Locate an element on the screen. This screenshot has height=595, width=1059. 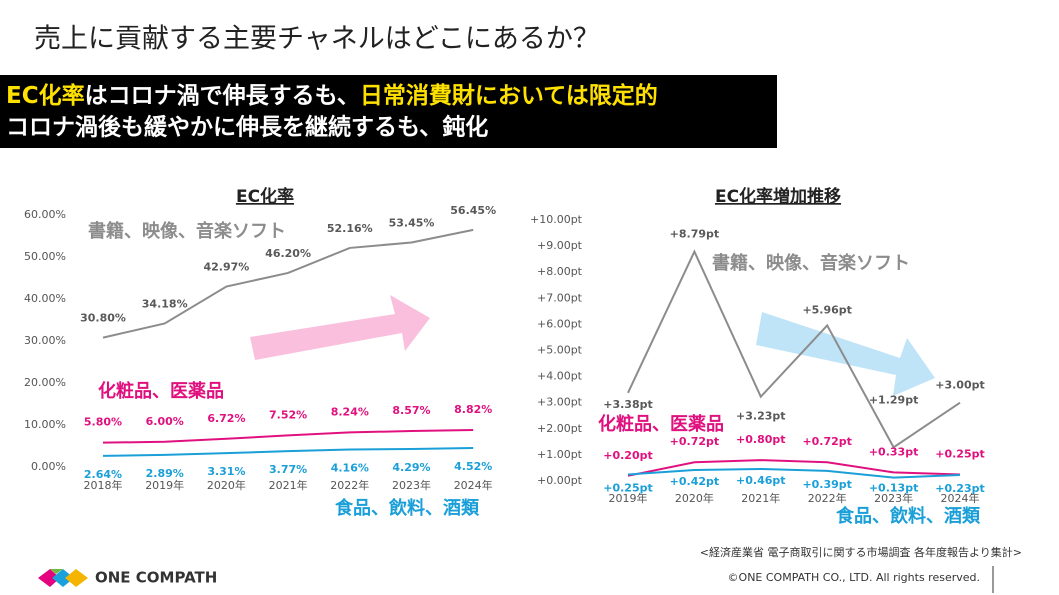
data-label: +0.80pt is located at coordinates (761, 439).